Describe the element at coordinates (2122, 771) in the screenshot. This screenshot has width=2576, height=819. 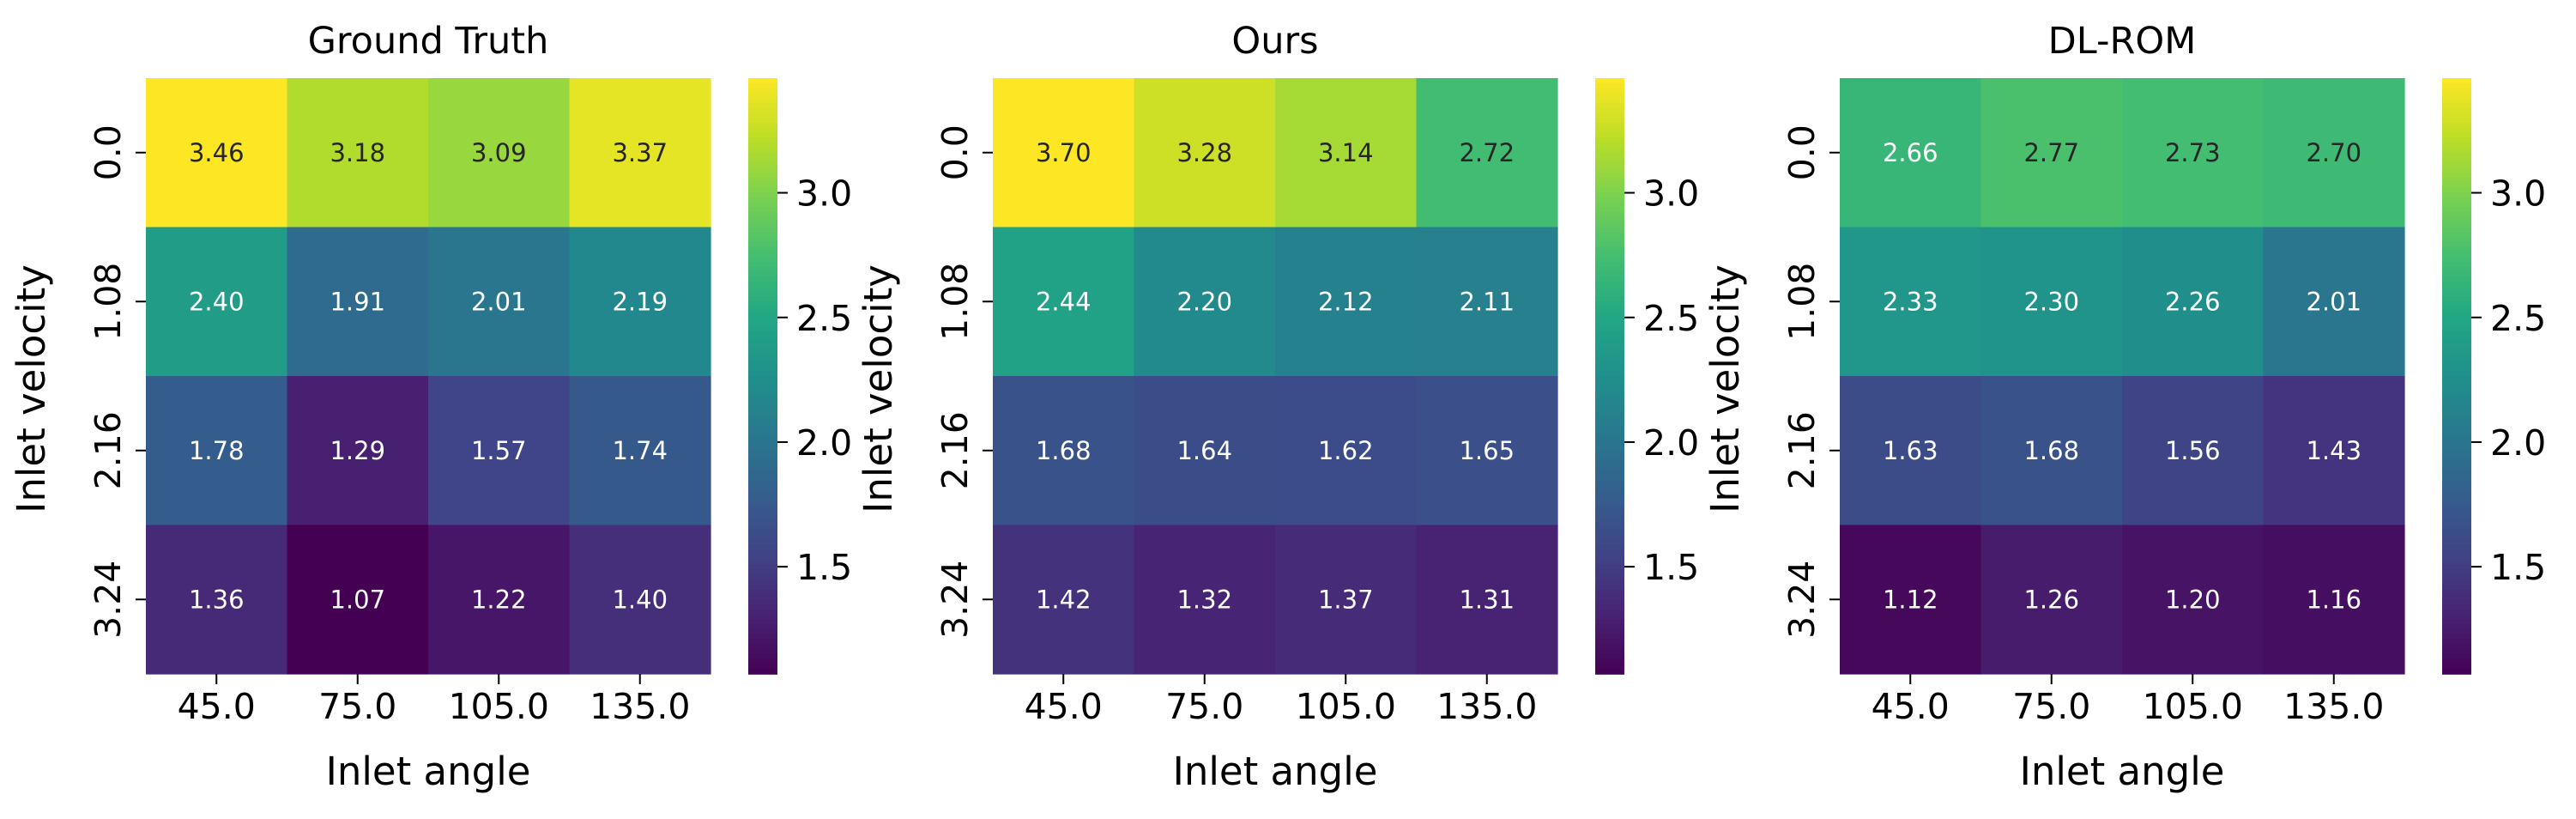
I see `x-axis-label: Inlet angle` at that location.